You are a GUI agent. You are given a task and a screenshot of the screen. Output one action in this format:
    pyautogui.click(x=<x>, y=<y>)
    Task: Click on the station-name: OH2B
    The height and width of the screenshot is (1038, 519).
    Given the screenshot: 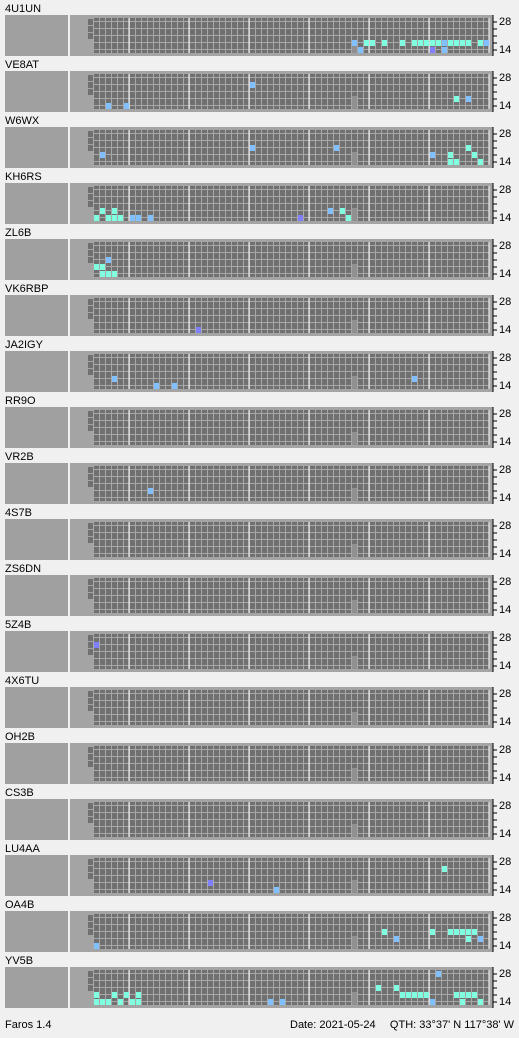 What is the action you would take?
    pyautogui.click(x=20, y=737)
    